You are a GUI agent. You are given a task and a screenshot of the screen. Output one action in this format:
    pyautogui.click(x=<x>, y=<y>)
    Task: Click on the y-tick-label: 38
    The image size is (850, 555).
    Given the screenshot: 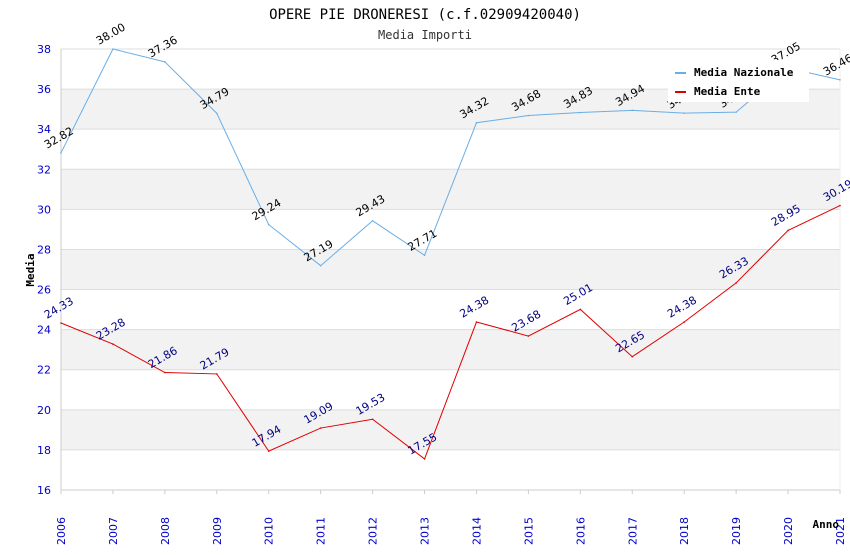 What is the action you would take?
    pyautogui.click(x=44, y=49)
    